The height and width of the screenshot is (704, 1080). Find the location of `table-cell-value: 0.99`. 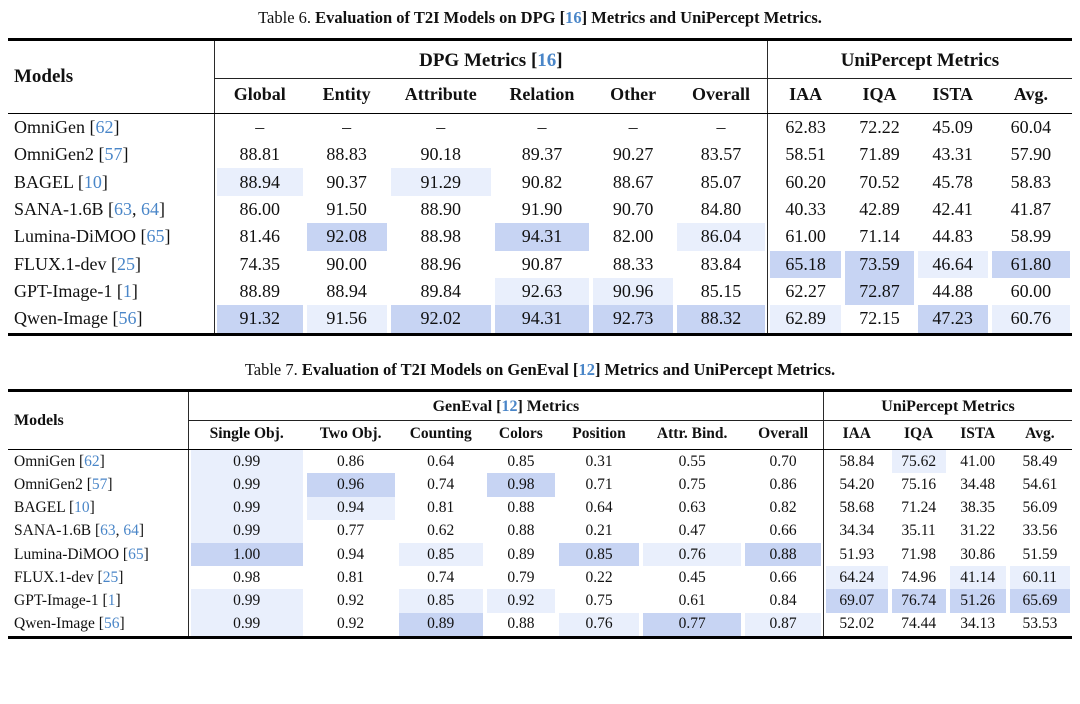

table-cell-value: 0.99 is located at coordinates (246, 462).